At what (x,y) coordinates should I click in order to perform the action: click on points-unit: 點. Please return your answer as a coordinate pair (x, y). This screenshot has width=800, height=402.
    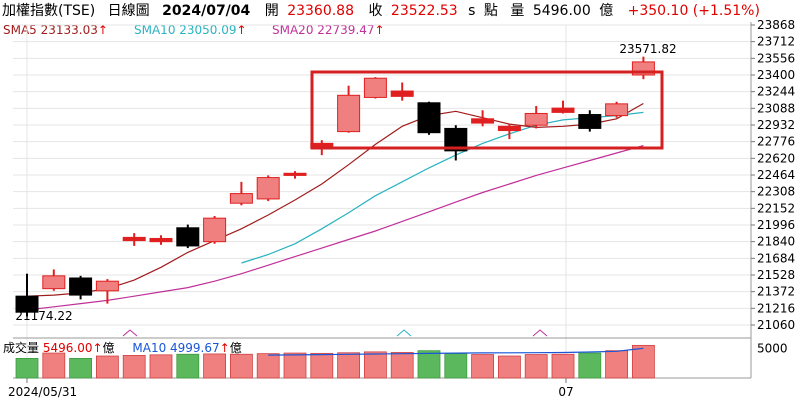
    Looking at the image, I should click on (490, 11).